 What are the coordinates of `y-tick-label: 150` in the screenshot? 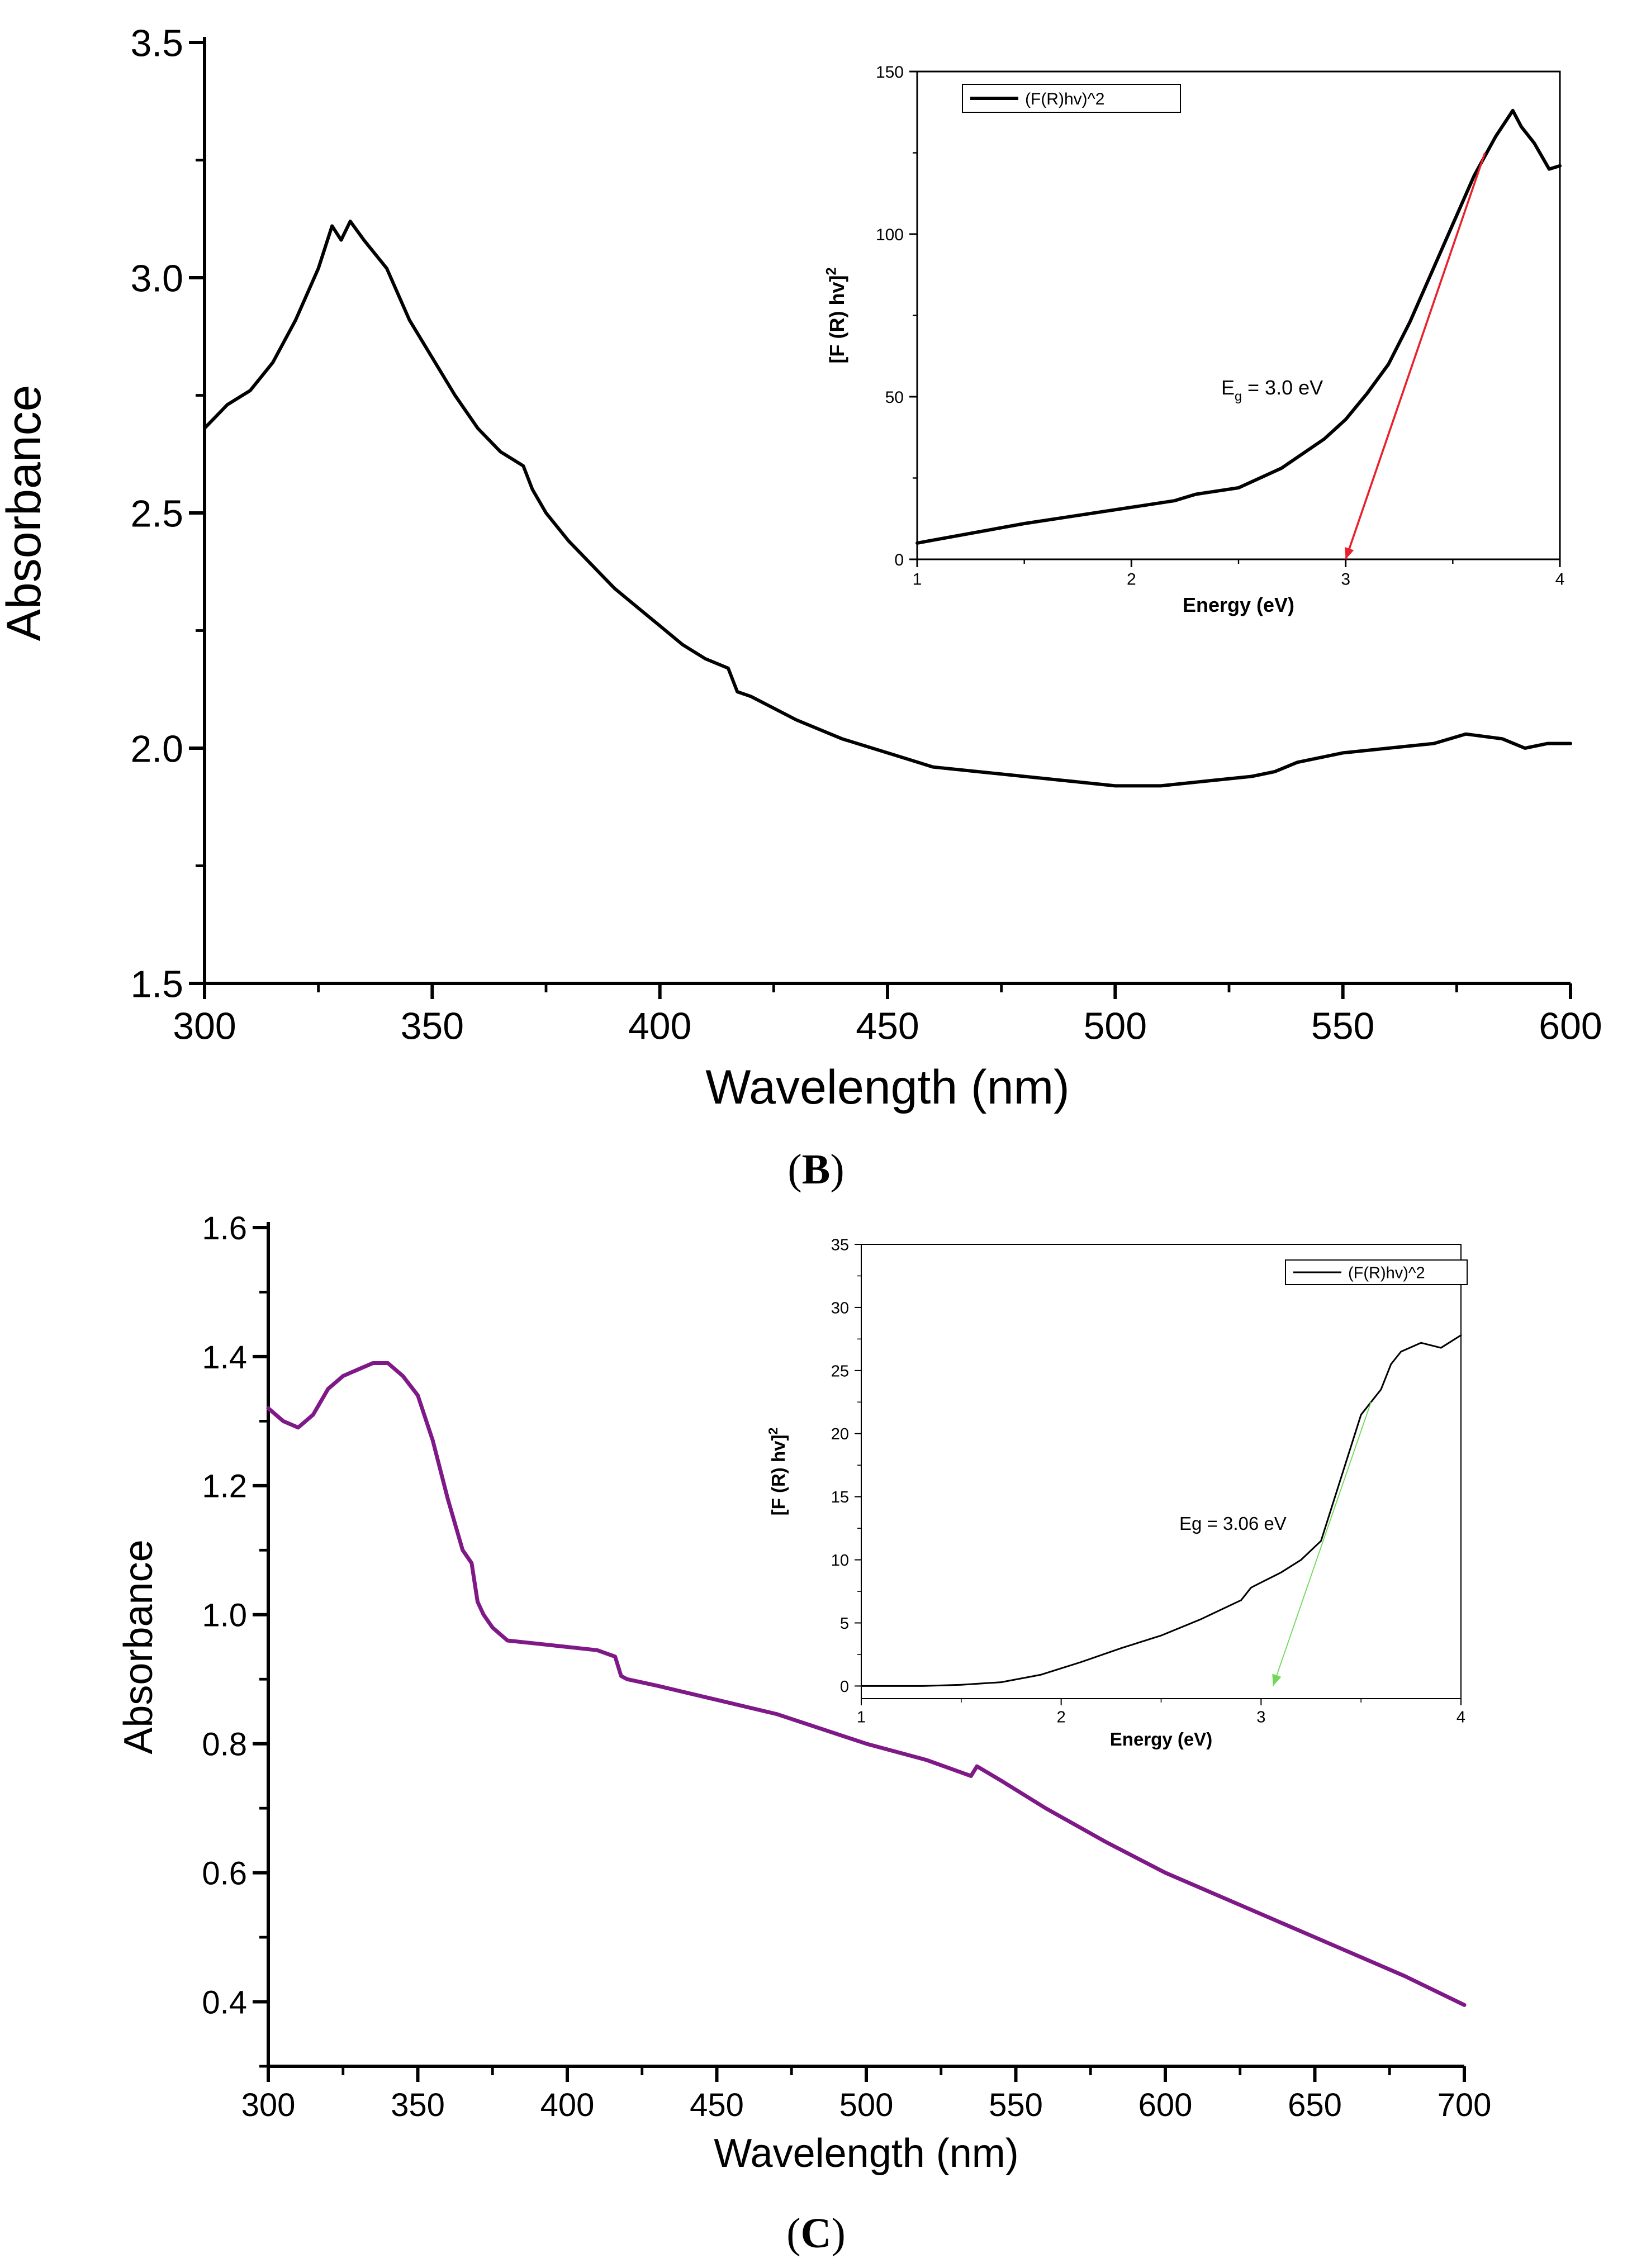 It's located at (890, 72).